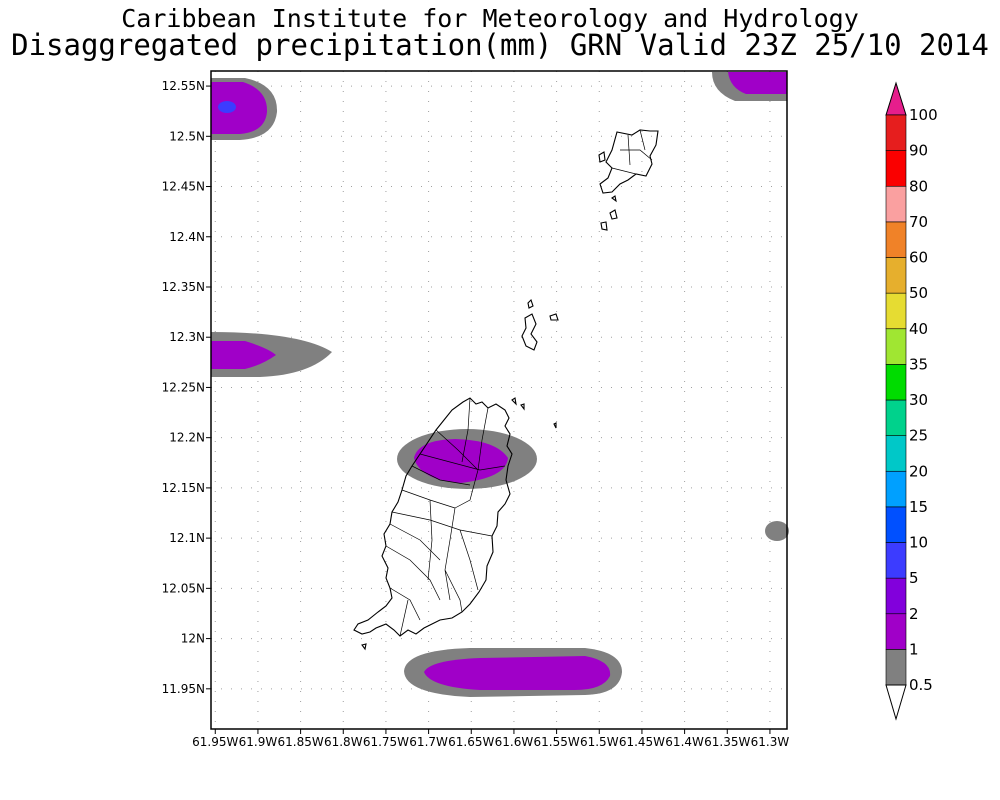 The width and height of the screenshot is (1000, 800). What do you see at coordinates (300, 742) in the screenshot?
I see `lon-tick-label: 61.85W` at bounding box center [300, 742].